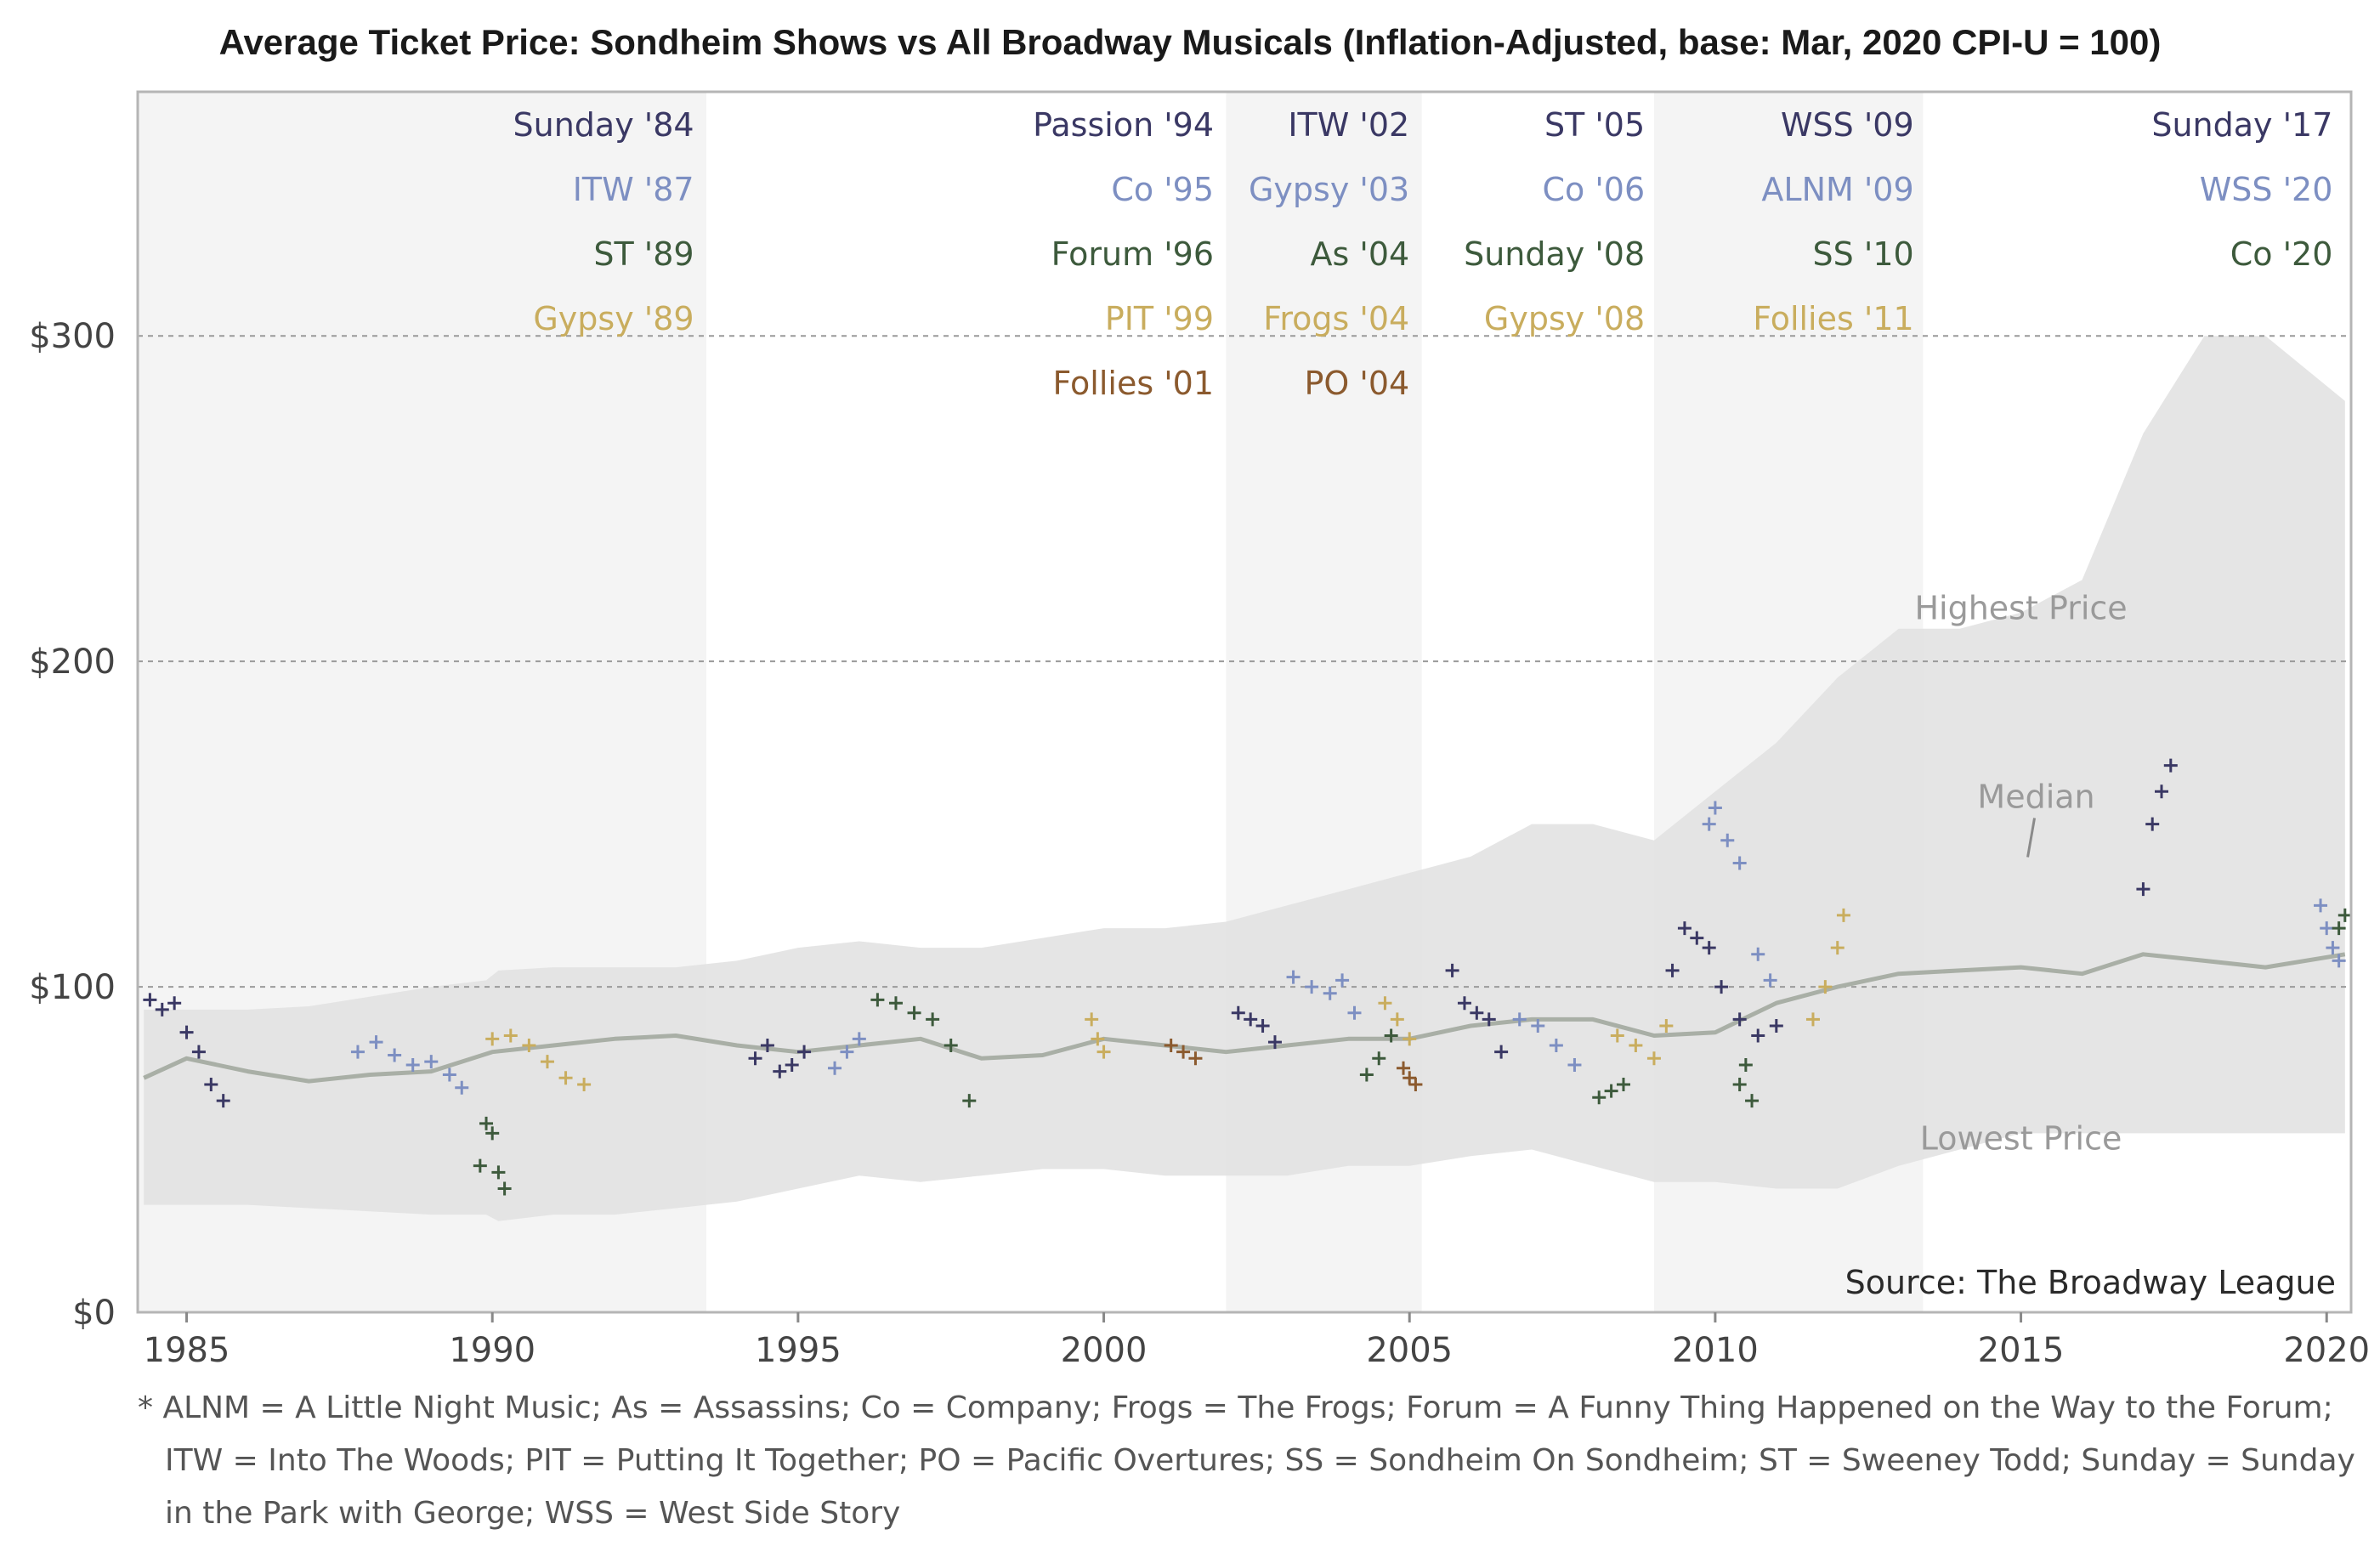 The width and height of the screenshot is (2380, 1563). What do you see at coordinates (72, 336) in the screenshot?
I see `y-tick-label-3: $300` at bounding box center [72, 336].